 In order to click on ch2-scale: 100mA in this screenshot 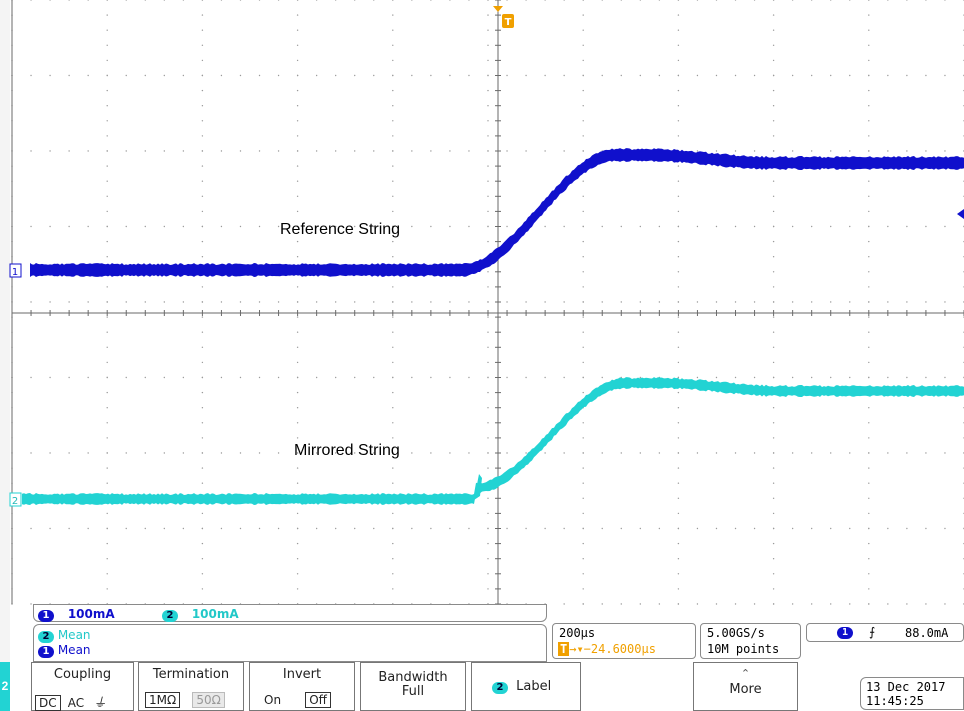, I will do `click(215, 614)`.